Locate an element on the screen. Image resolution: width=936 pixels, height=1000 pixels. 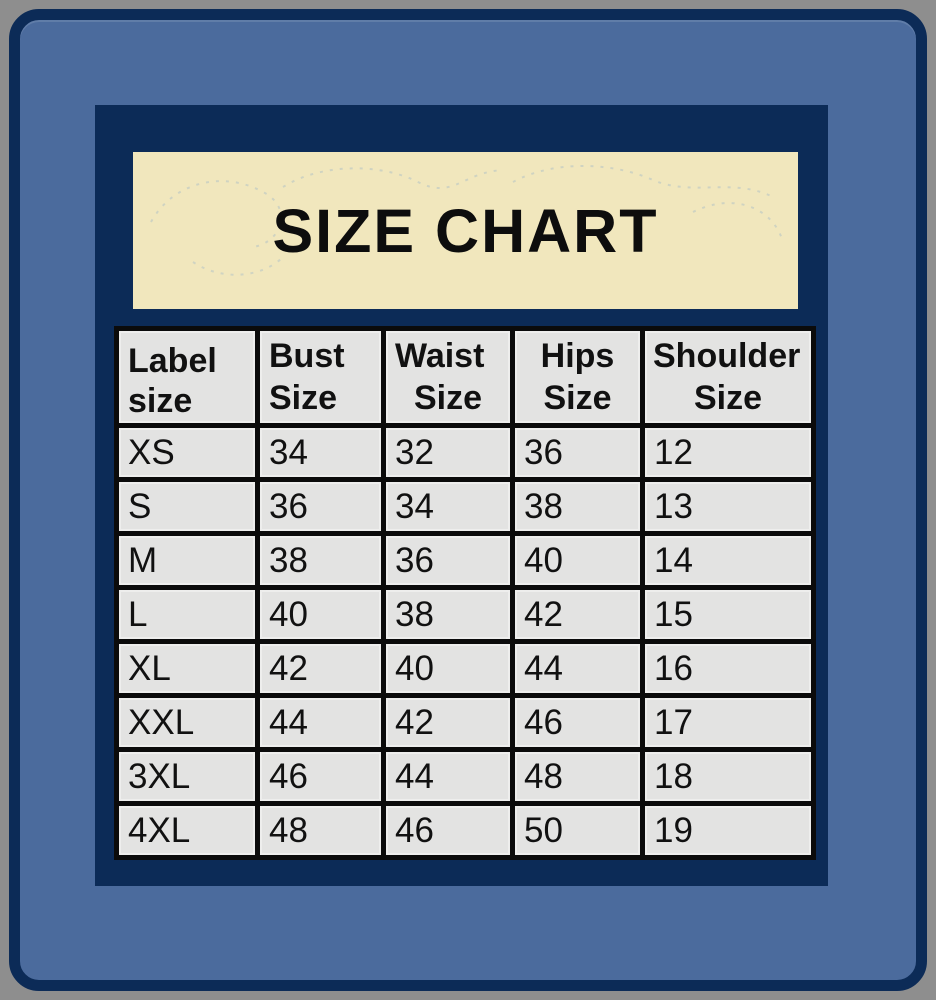
cell-bust: 40 is located at coordinates (320, 614).